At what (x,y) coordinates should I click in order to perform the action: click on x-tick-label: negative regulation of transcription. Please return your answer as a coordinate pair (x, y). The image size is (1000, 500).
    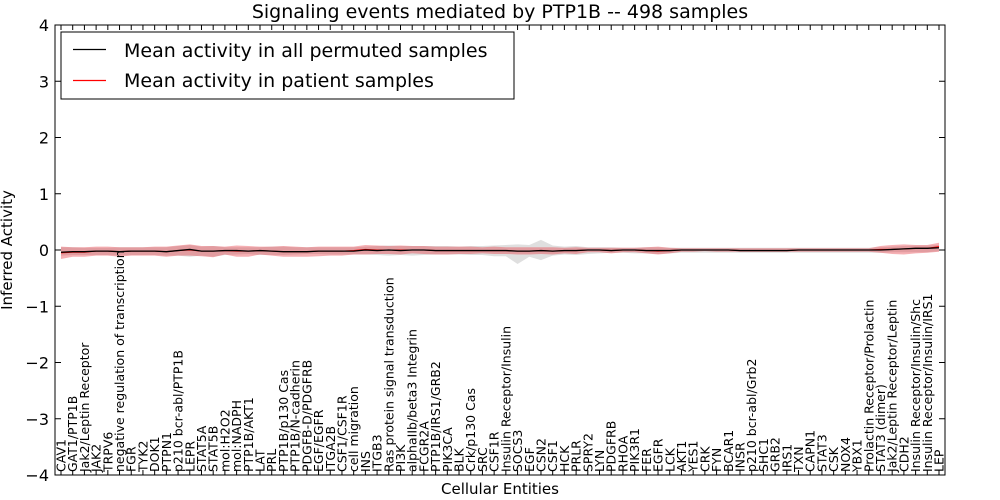
    Looking at the image, I should click on (119, 361).